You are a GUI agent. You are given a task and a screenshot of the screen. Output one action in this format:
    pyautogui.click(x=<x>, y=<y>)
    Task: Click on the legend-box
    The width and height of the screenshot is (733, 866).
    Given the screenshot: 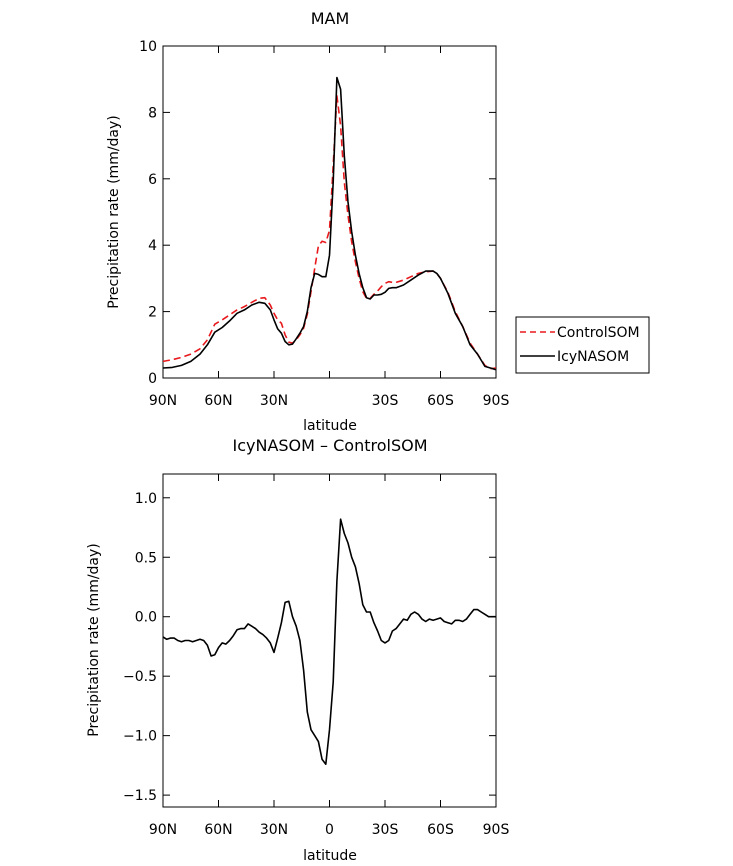 What is the action you would take?
    pyautogui.click(x=582, y=345)
    